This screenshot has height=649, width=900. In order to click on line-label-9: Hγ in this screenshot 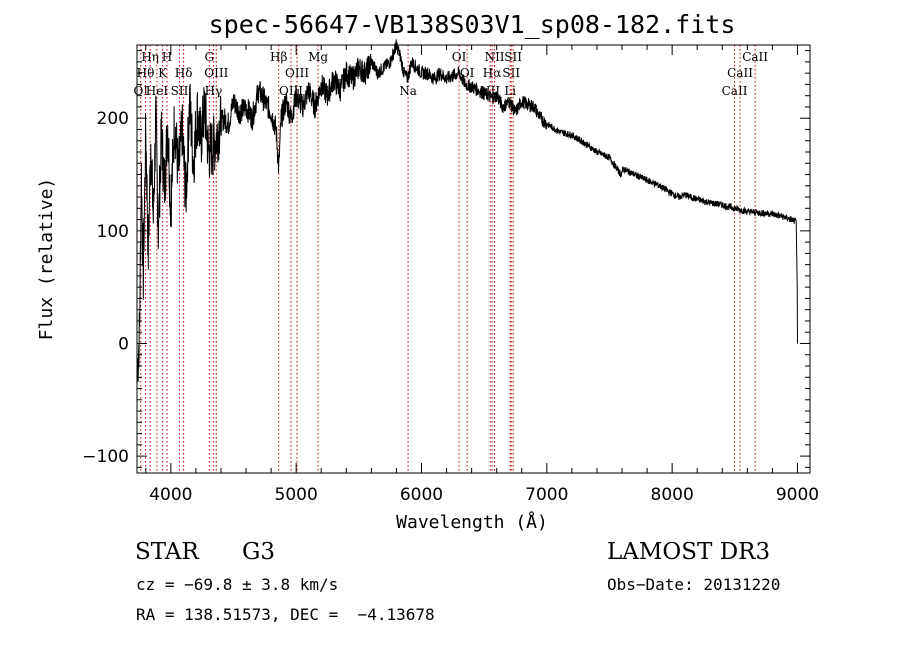, I will do `click(214, 91)`.